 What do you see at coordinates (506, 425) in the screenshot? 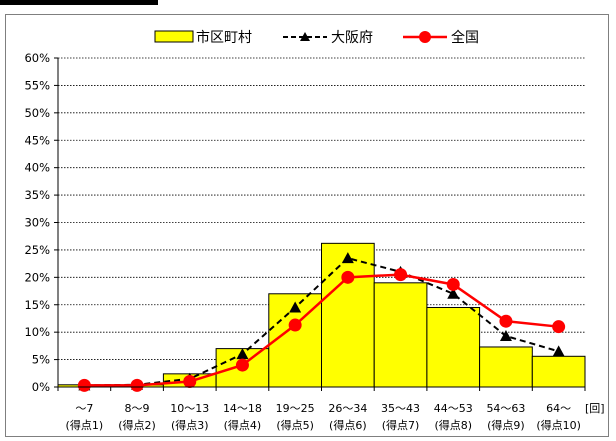
I see `x-tick-sublabel: (得点9)` at bounding box center [506, 425].